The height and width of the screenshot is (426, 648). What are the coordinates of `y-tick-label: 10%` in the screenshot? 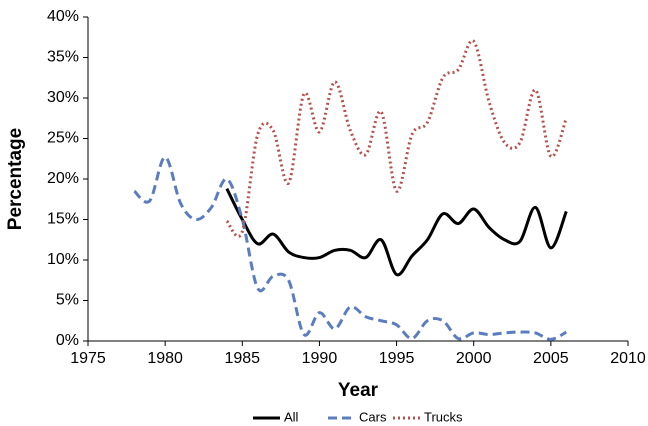 It's located at (63, 259).